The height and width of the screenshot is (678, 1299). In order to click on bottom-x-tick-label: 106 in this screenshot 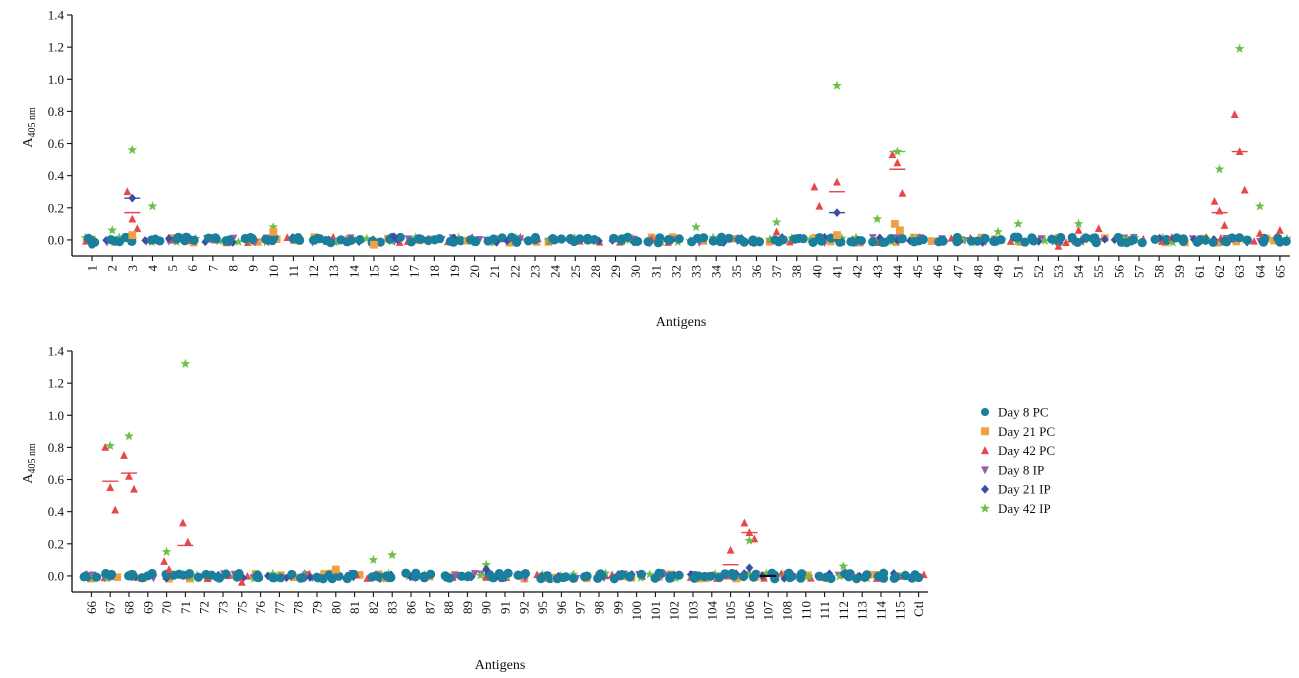, I will do `click(749, 611)`.